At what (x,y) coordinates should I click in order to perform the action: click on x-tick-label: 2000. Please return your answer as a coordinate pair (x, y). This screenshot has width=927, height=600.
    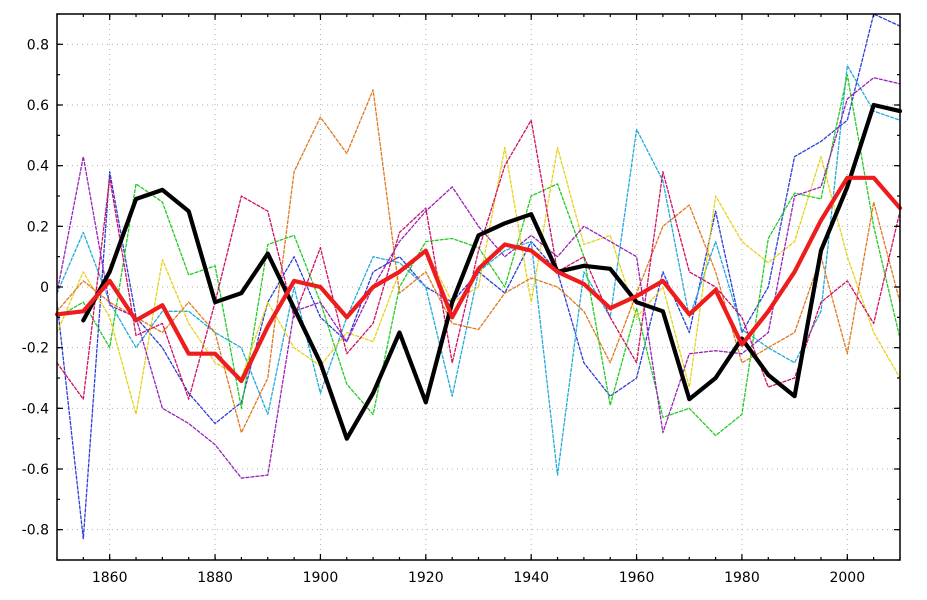
    Looking at the image, I should click on (847, 578).